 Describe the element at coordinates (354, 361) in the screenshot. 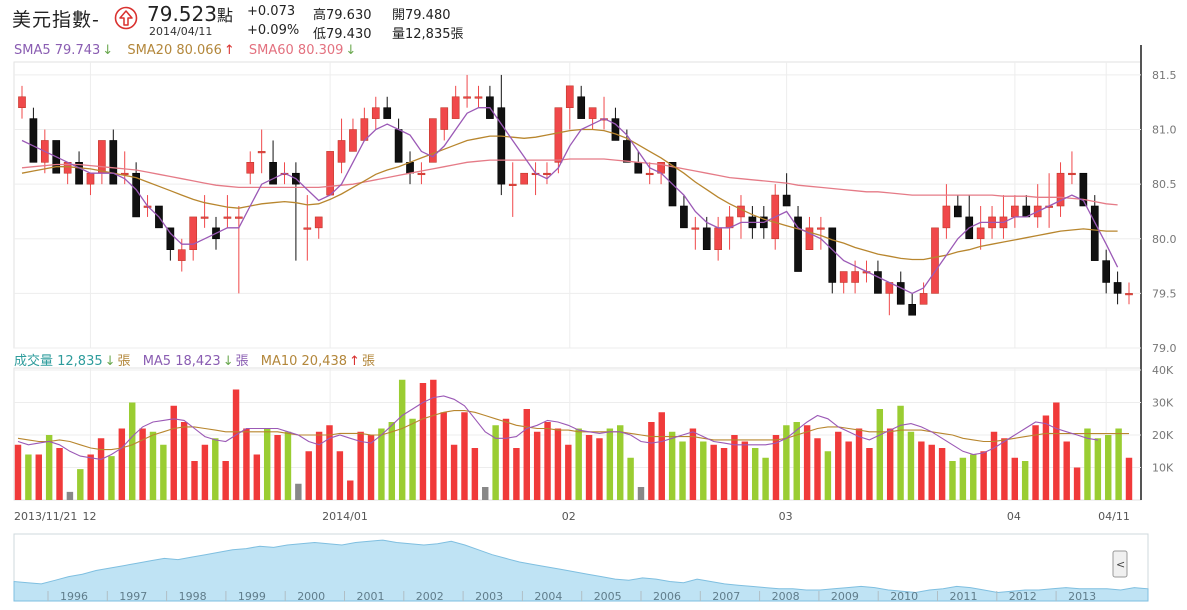

I see `vol-ma10-direction-icon: ↑` at that location.